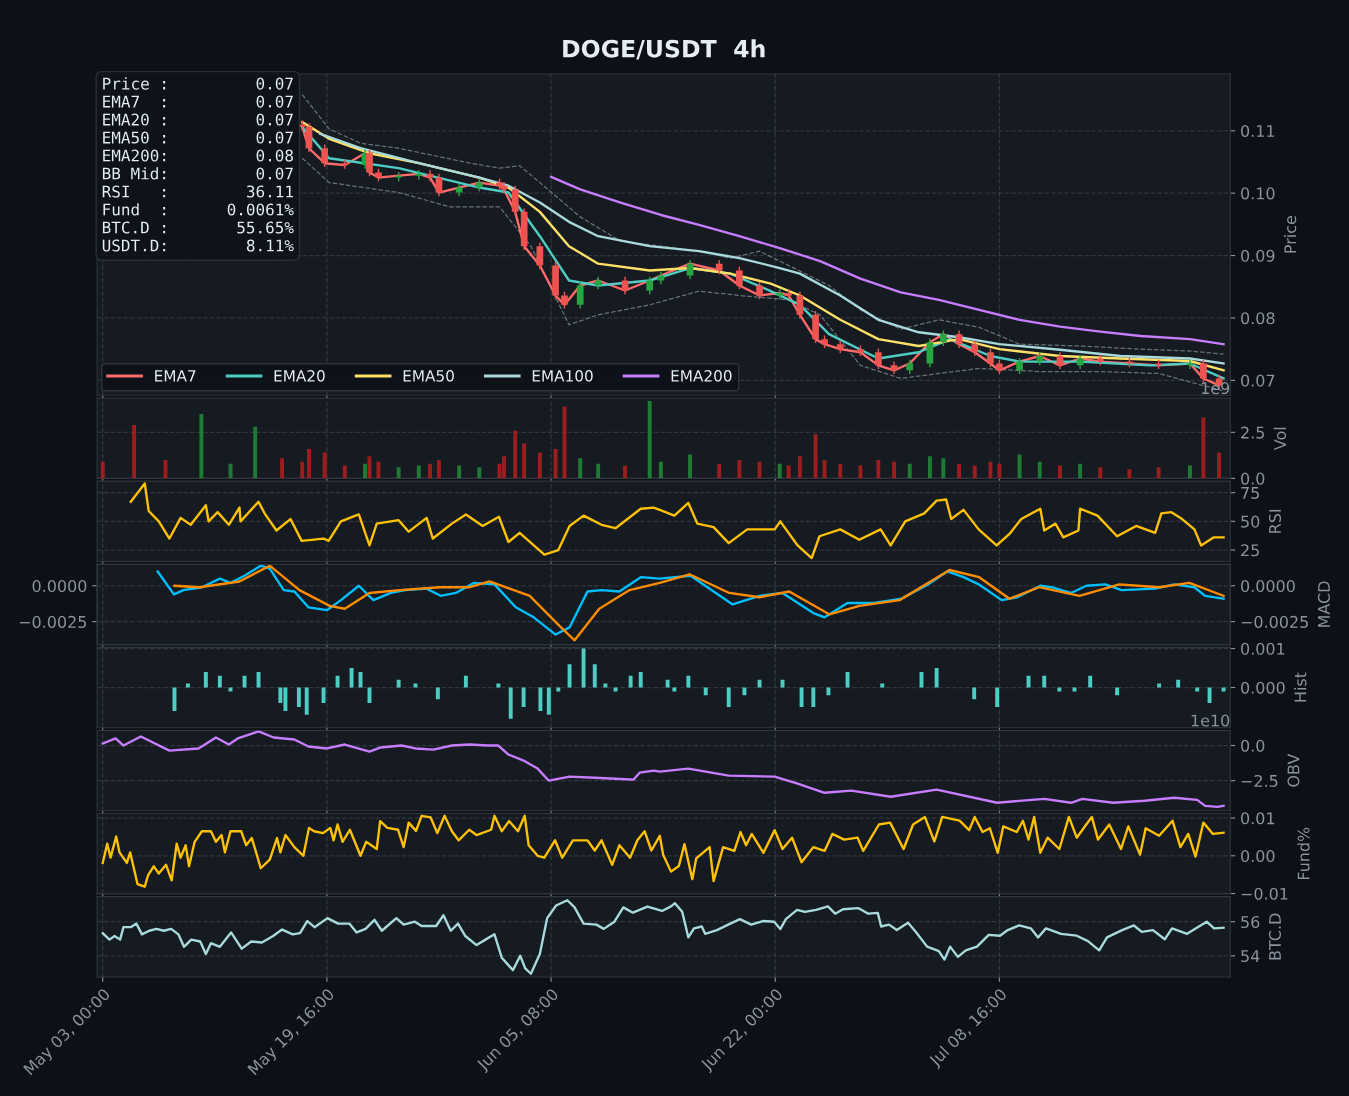 The height and width of the screenshot is (1096, 1349). I want to click on legend-label: EMA20, so click(299, 376).